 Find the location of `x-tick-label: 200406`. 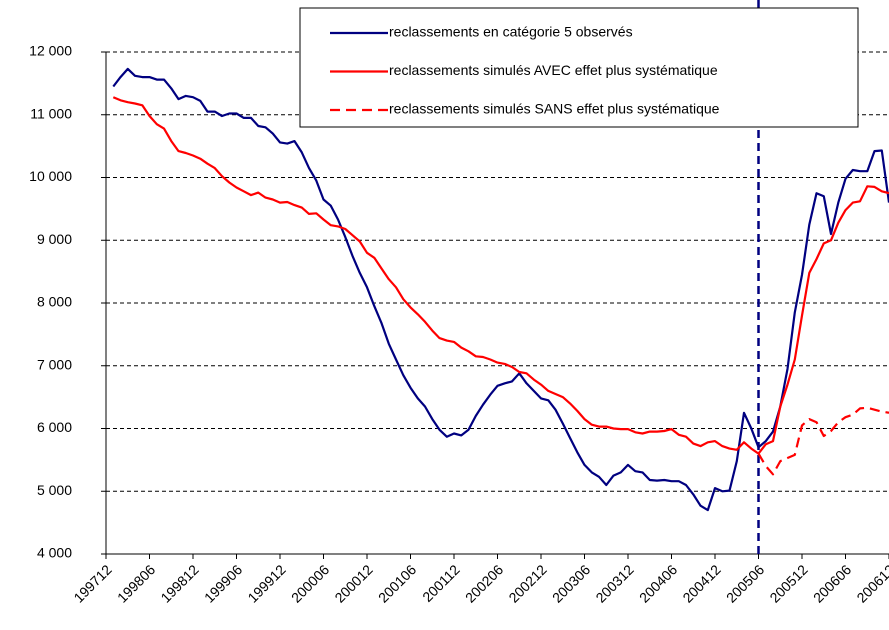

x-tick-label: 200406 is located at coordinates (658, 583).